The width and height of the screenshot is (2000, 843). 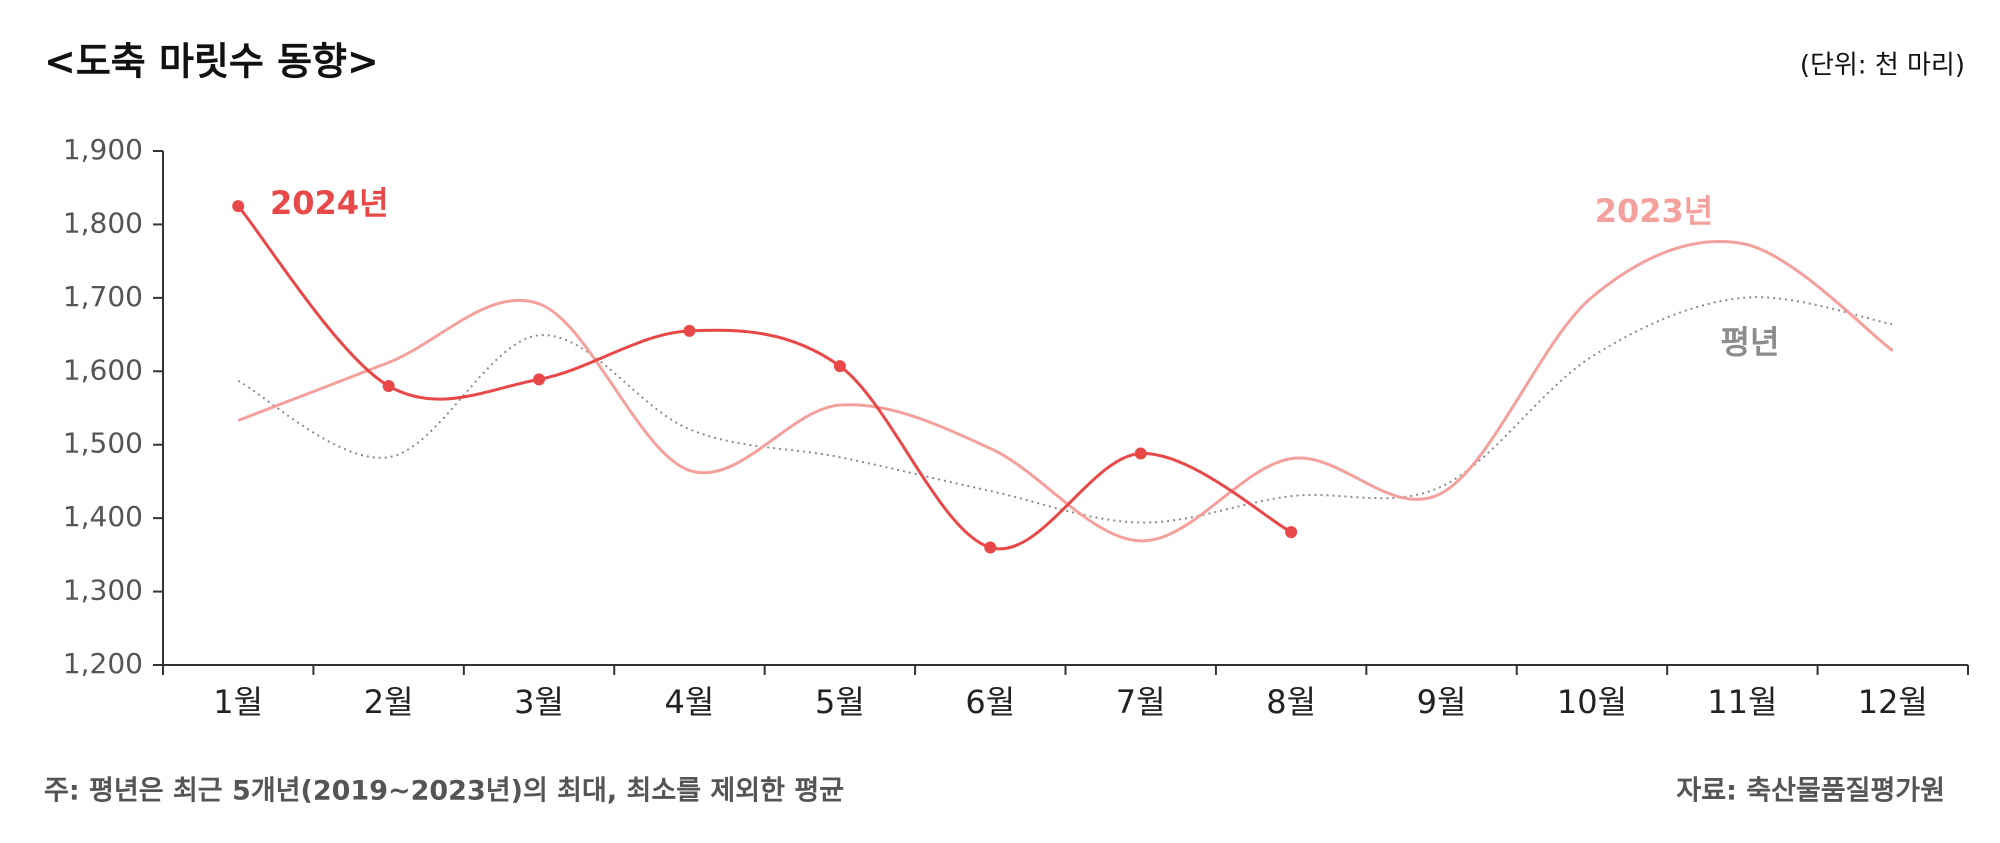 I want to click on x-tick-label: 4월, so click(x=690, y=702).